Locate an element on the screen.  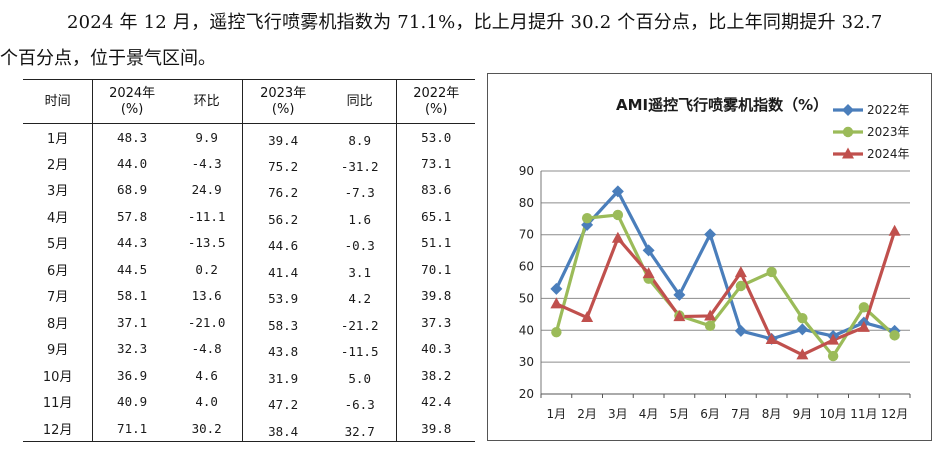
table-cell: 8月 is located at coordinates (58, 322).